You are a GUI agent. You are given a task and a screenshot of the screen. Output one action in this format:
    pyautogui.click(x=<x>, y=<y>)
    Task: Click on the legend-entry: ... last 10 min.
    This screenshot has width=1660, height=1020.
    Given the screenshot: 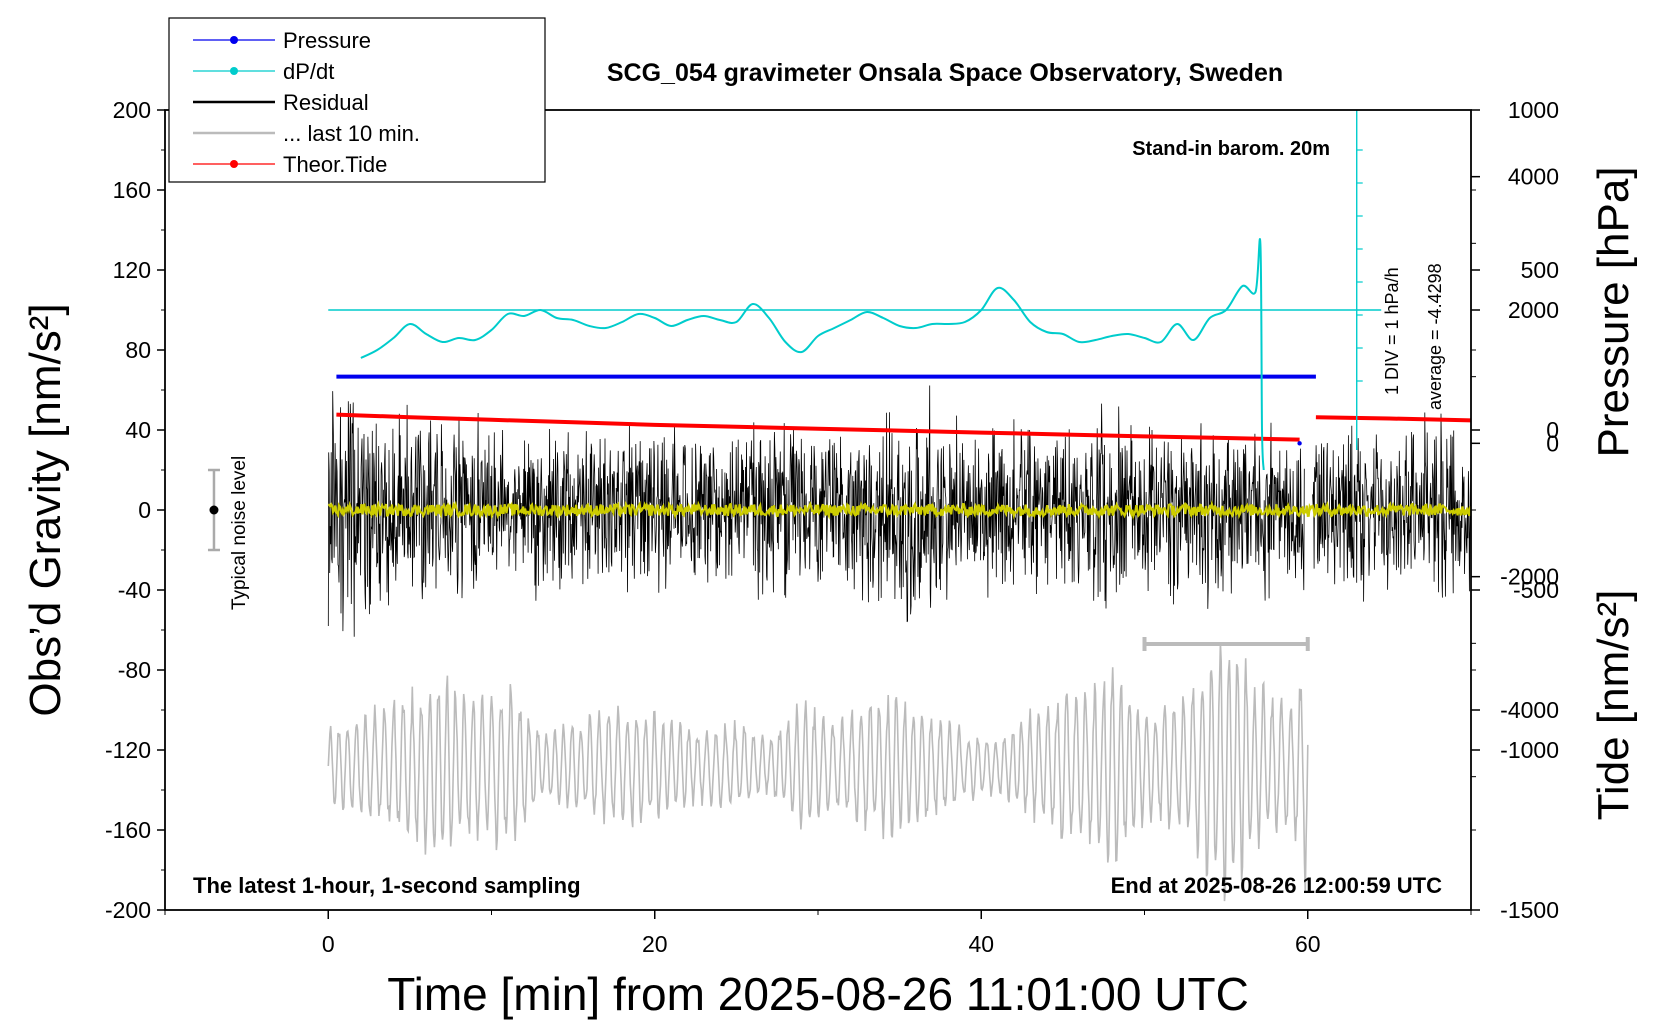 What is the action you would take?
    pyautogui.click(x=306, y=133)
    